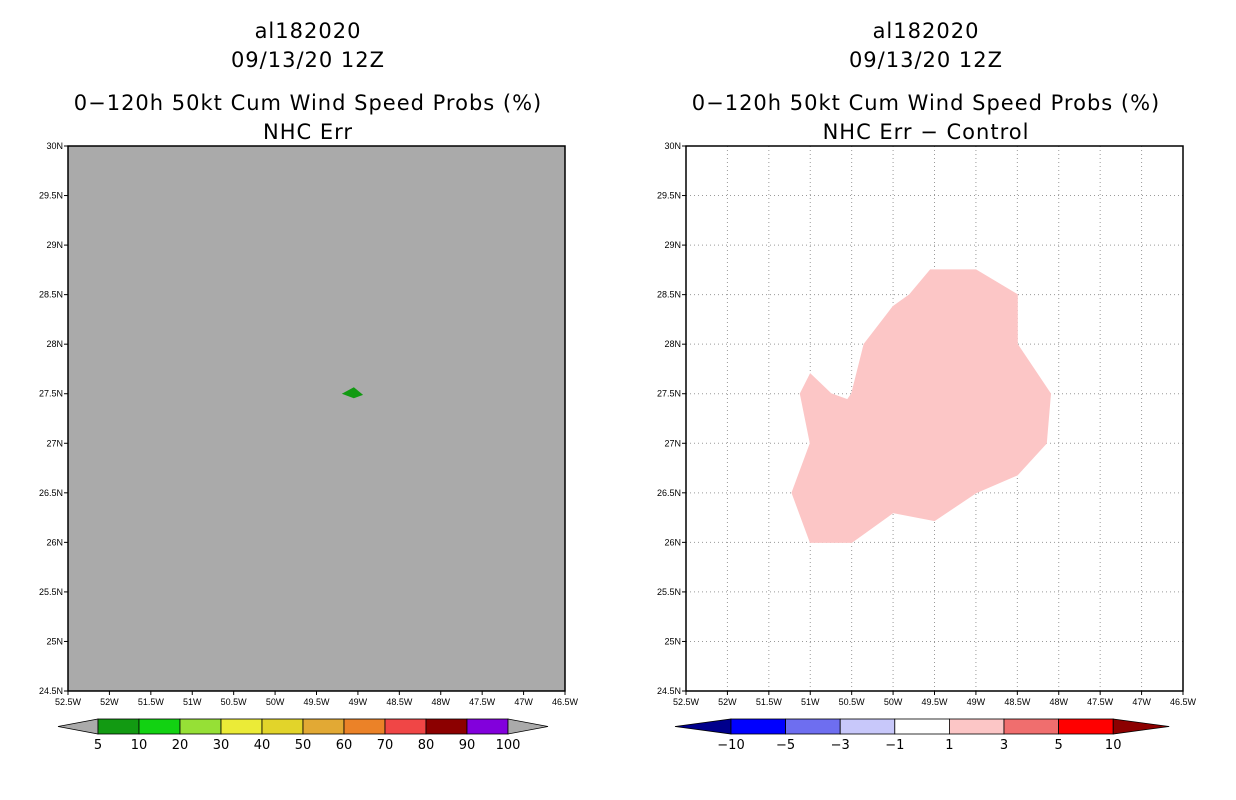  What do you see at coordinates (1004, 745) in the screenshot?
I see `colorbar-label: 3` at bounding box center [1004, 745].